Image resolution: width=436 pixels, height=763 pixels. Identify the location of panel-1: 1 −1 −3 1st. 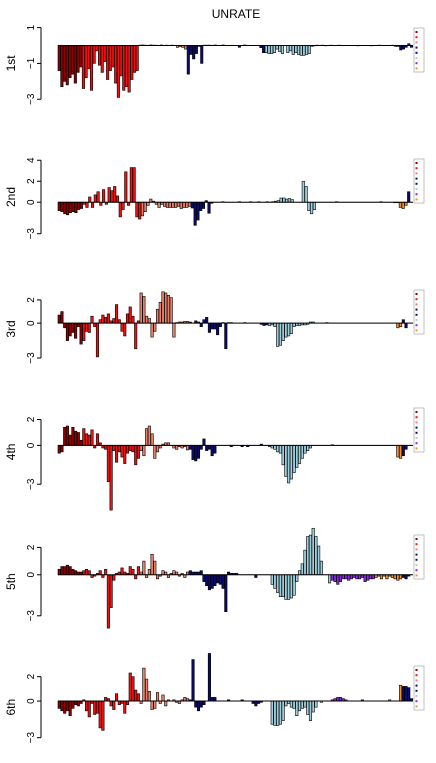
(214, 64).